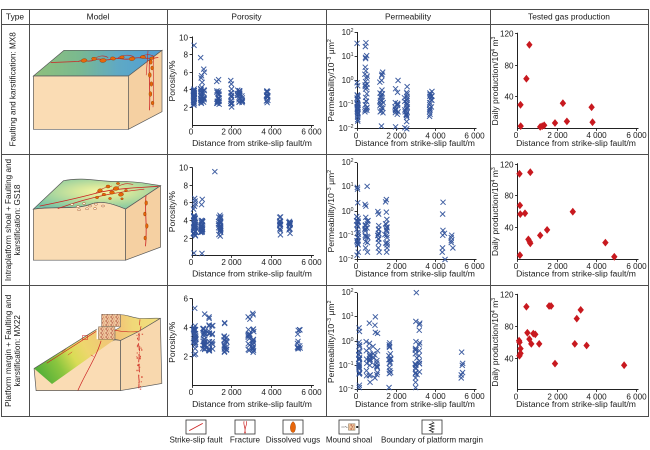 Image resolution: width=650 pixels, height=450 pixels. Describe the element at coordinates (293, 440) in the screenshot. I see `svg-text: Dissolved vugs` at that location.